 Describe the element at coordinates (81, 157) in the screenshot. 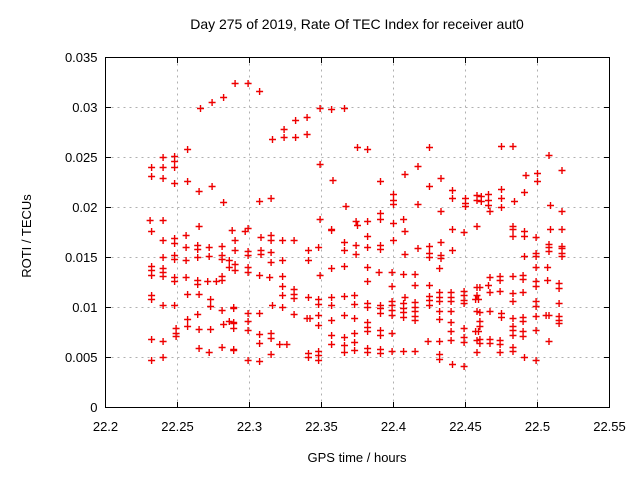

I see `y-tick-label: 0.025` at that location.